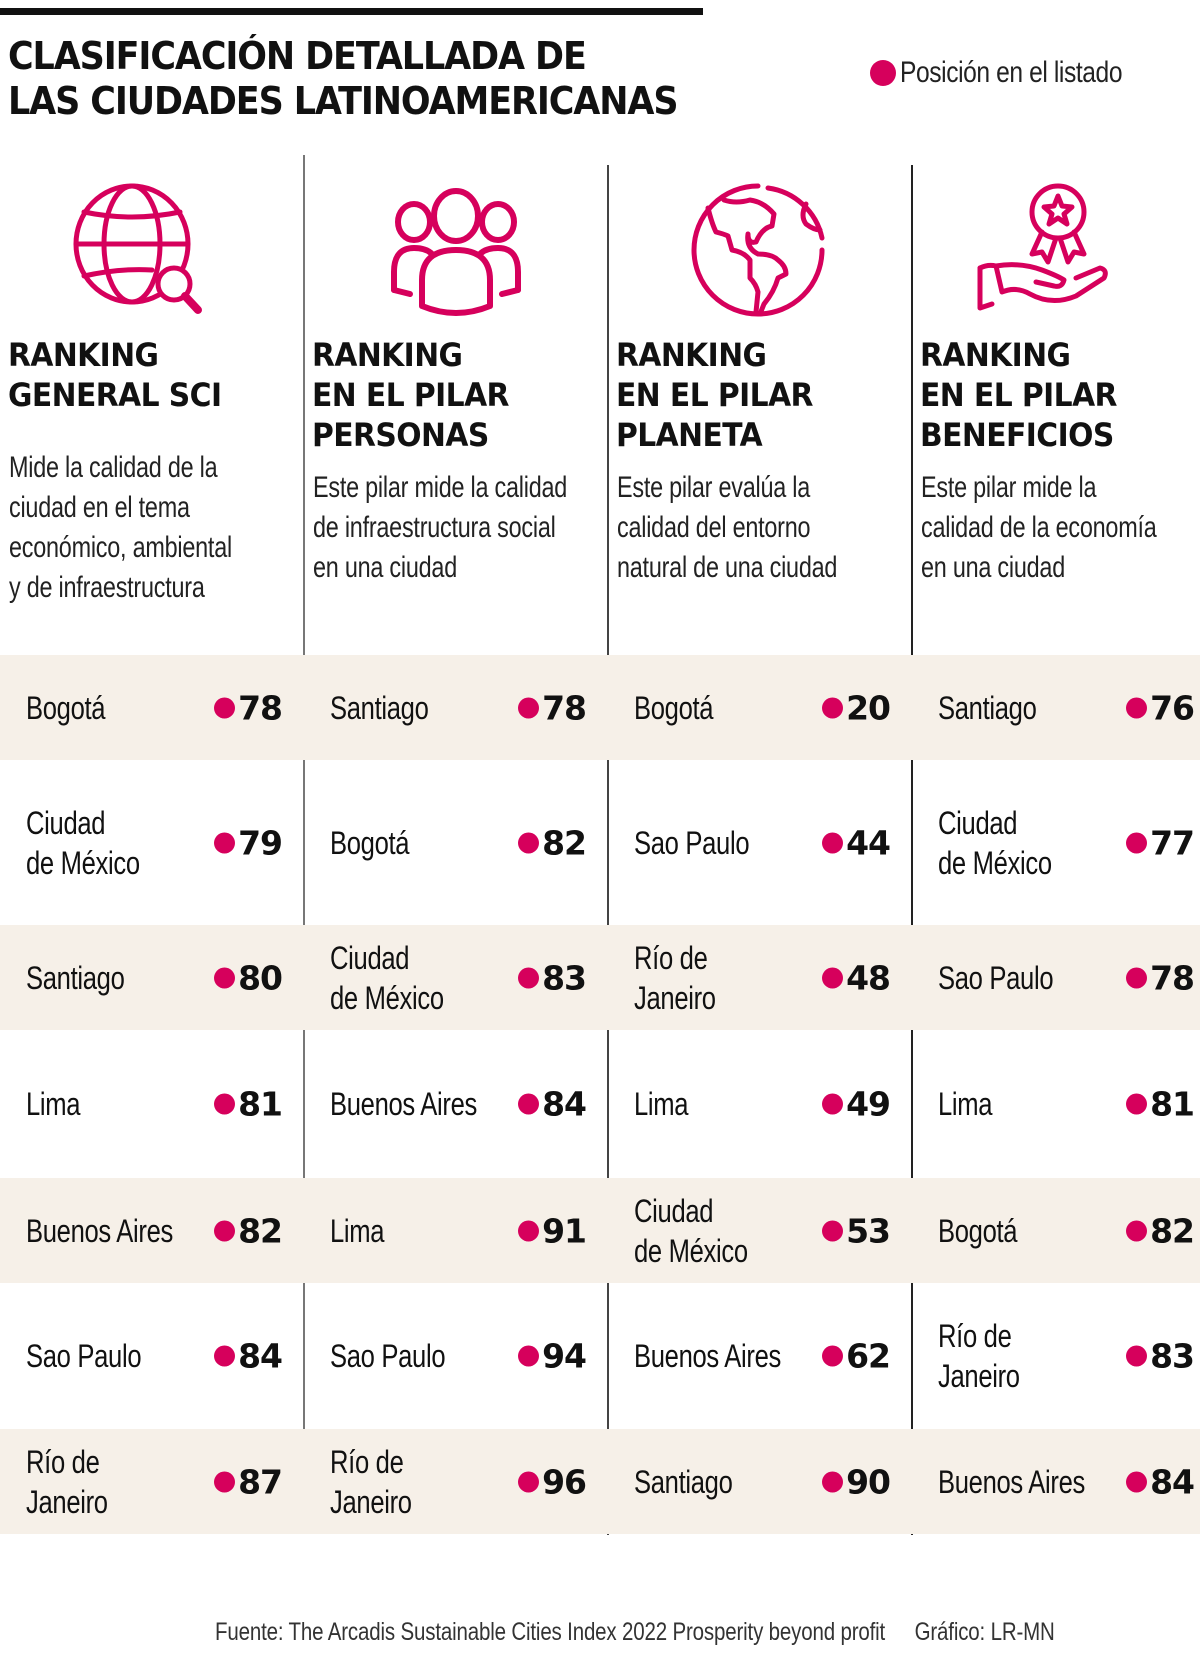 The height and width of the screenshot is (1656, 1200). What do you see at coordinates (856, 1356) in the screenshot?
I see `rank-value: 62` at bounding box center [856, 1356].